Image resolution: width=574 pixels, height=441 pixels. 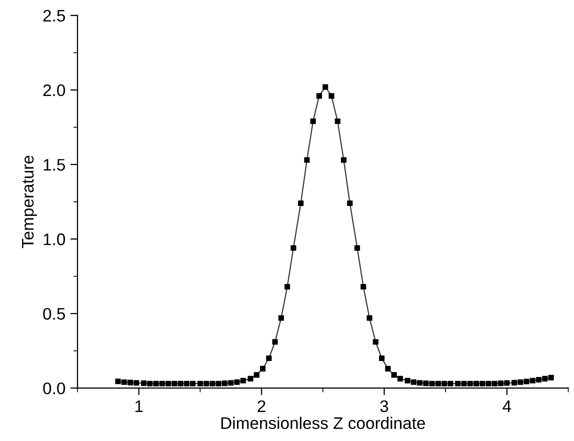 What do you see at coordinates (54, 388) in the screenshot?
I see `y-tick-label: 0.0` at bounding box center [54, 388].